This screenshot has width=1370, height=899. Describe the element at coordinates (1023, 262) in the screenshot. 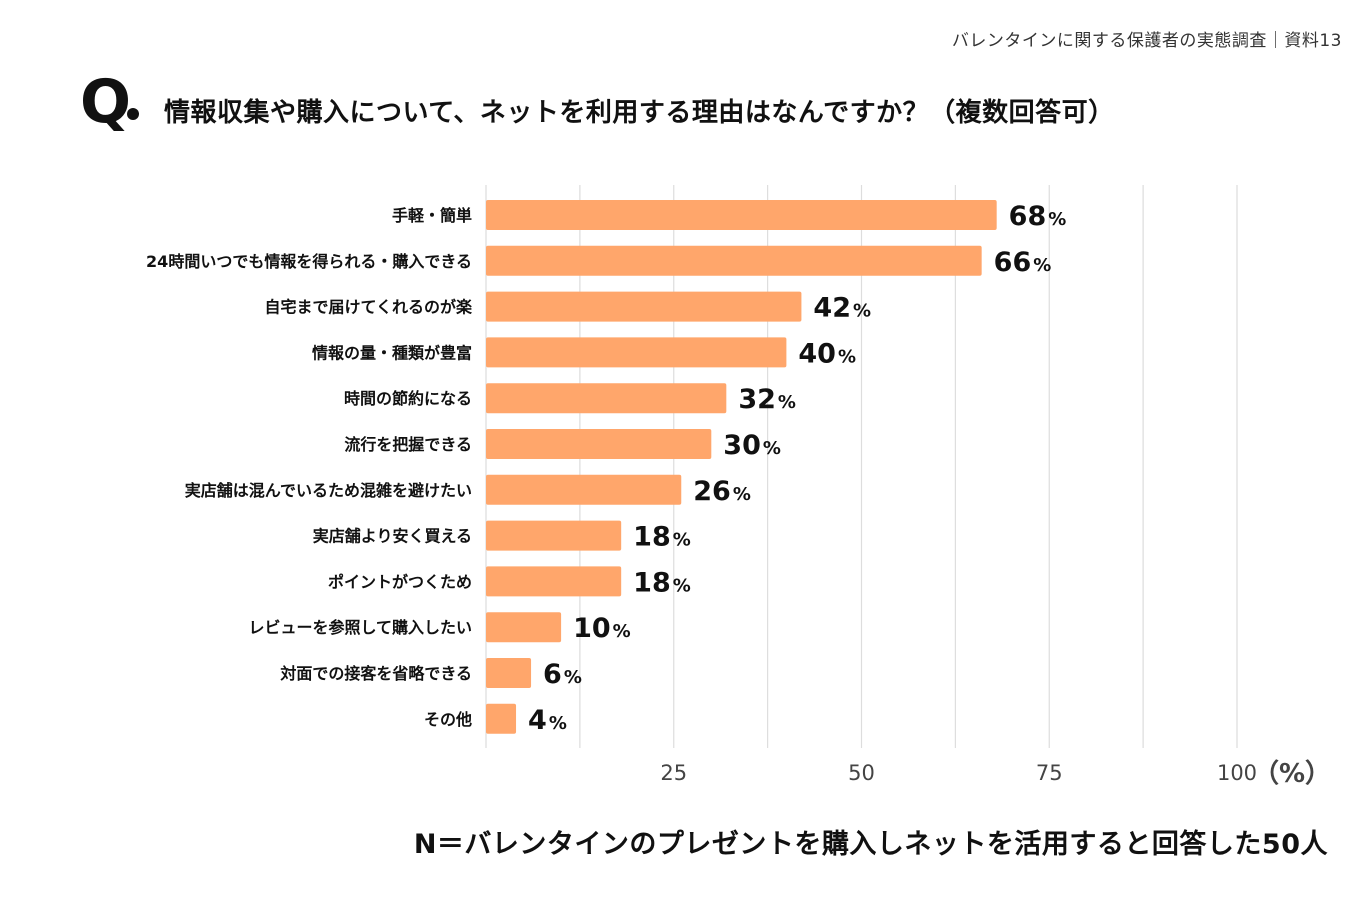

I see `value-label: 66%` at that location.